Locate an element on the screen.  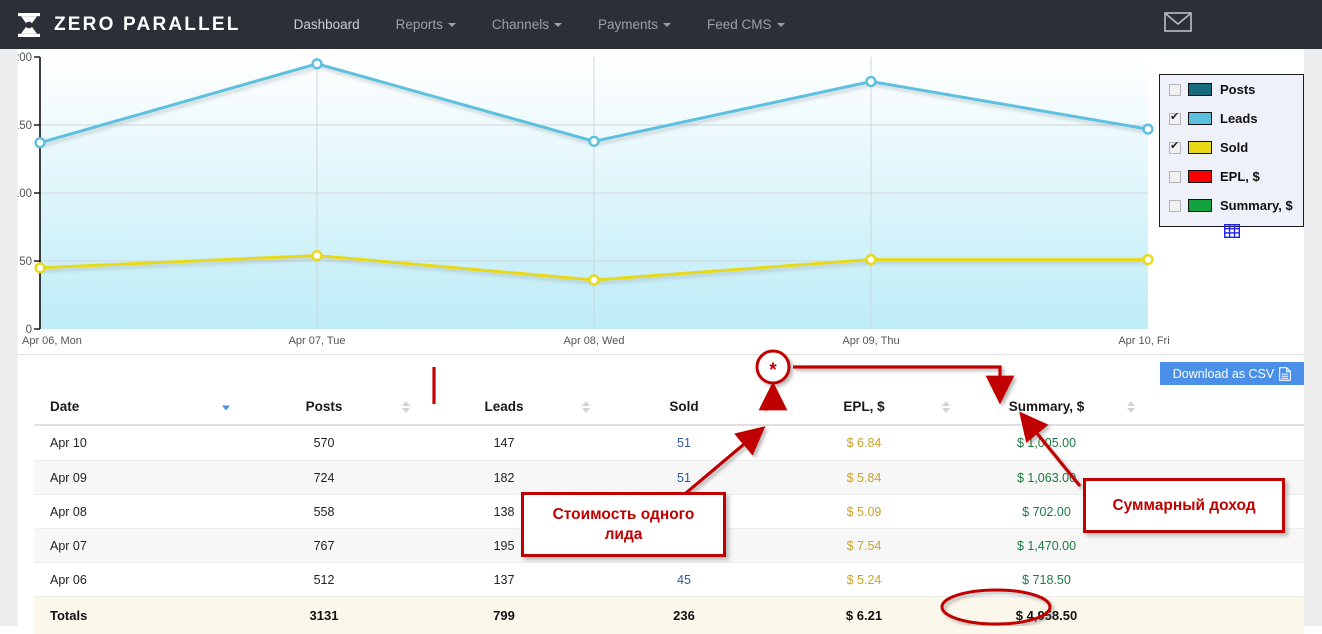
cell-totals-summary: $ 4,958.50 is located at coordinates (1046, 615).